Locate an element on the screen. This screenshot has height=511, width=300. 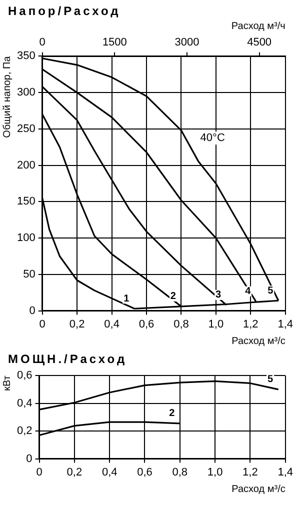
chart-title: МОЩН./Расход is located at coordinates (68, 359).